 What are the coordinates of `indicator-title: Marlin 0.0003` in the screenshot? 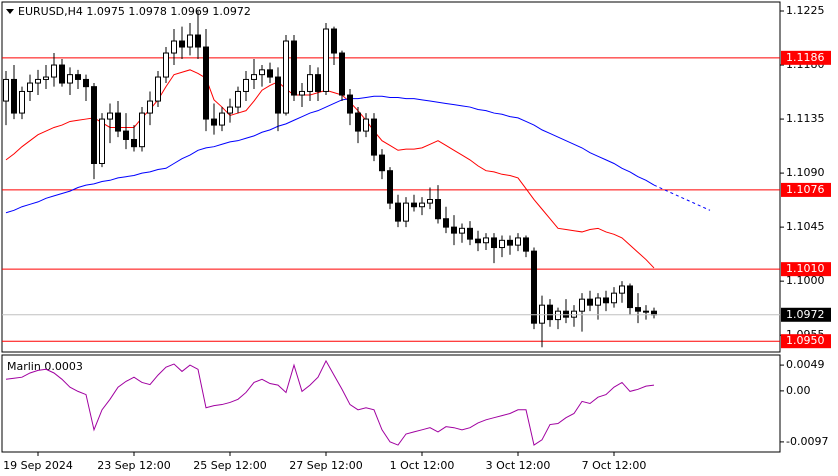 It's located at (45, 366).